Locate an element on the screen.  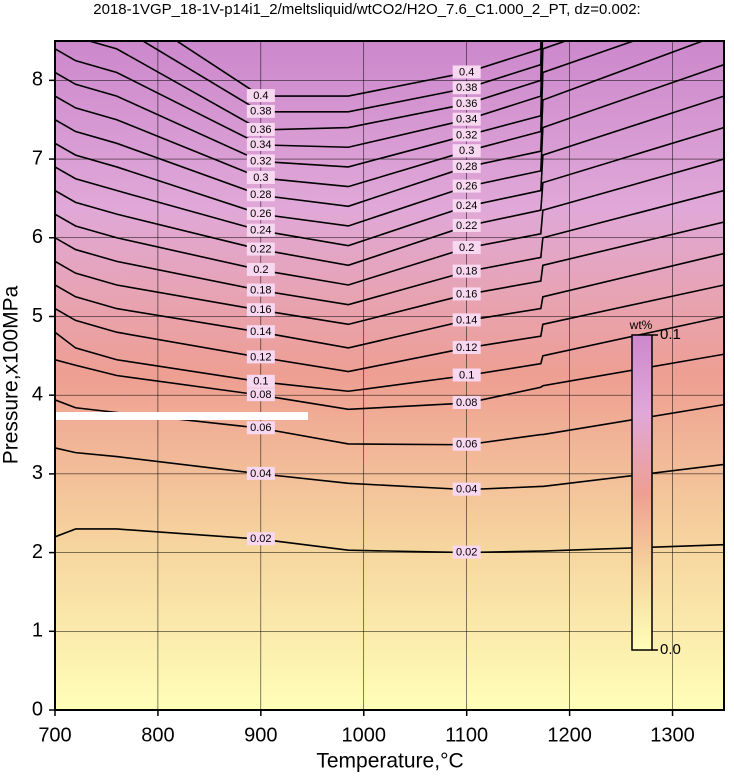
white-band is located at coordinates (181, 416).